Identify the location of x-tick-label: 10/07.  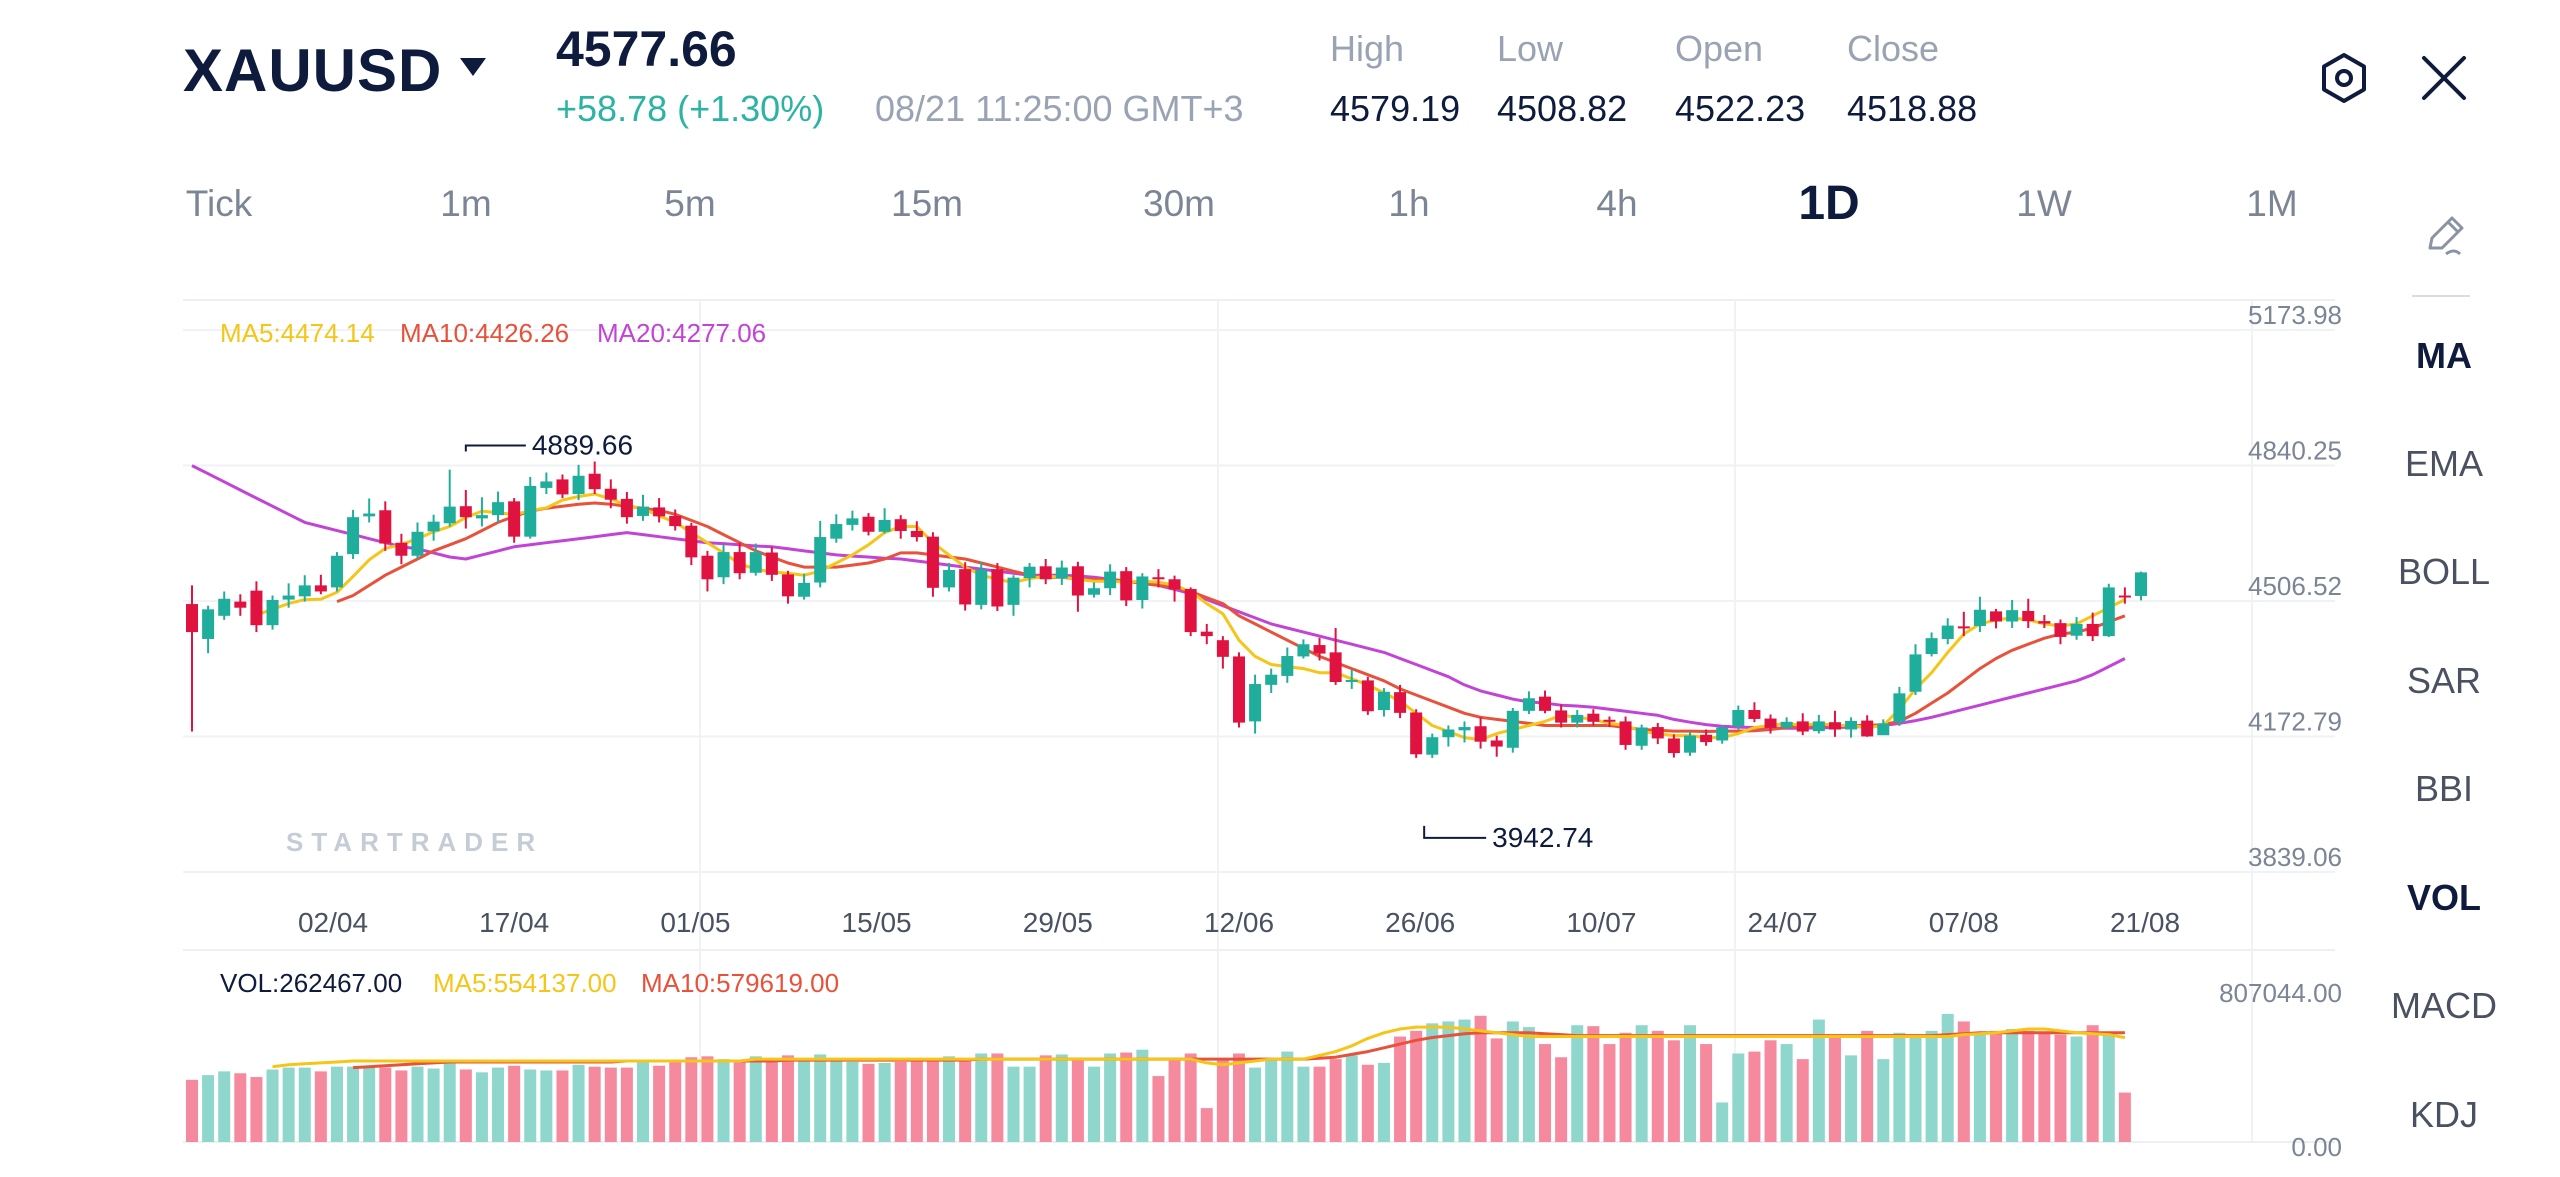
(1601, 922).